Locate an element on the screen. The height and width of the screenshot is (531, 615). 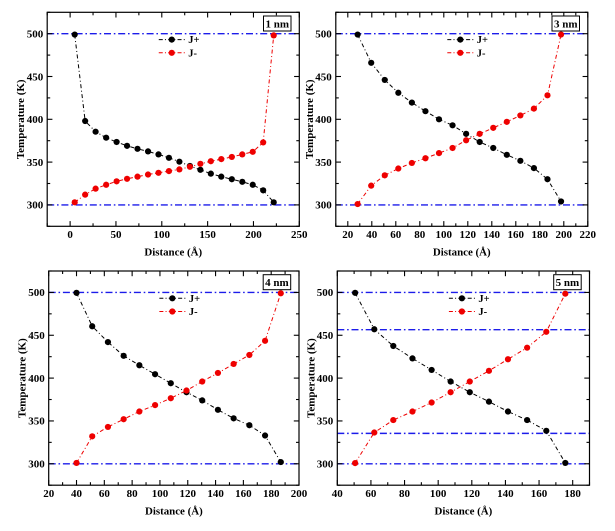
jminus-points is located at coordinates (460, 378).